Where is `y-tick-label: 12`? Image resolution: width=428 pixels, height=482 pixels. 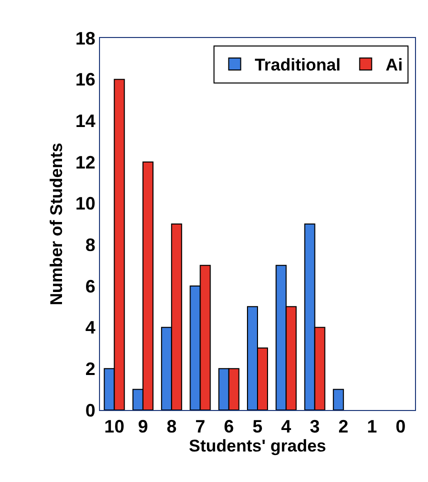 y-tick-label: 12 is located at coordinates (85, 162).